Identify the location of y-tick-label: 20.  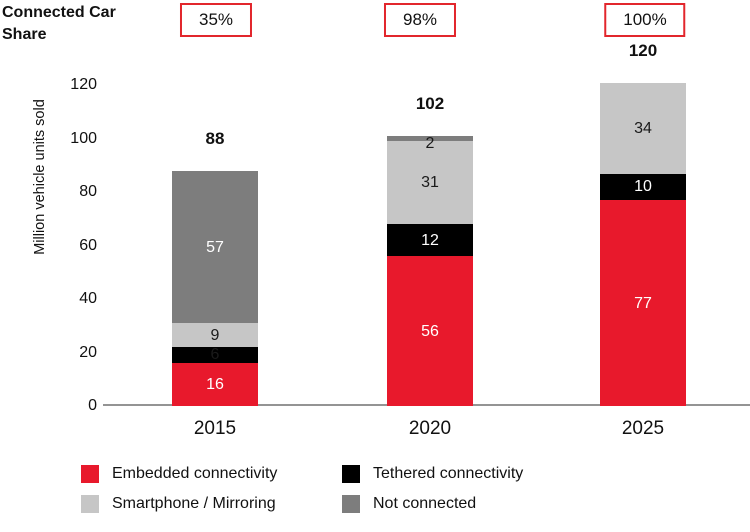
(88, 352).